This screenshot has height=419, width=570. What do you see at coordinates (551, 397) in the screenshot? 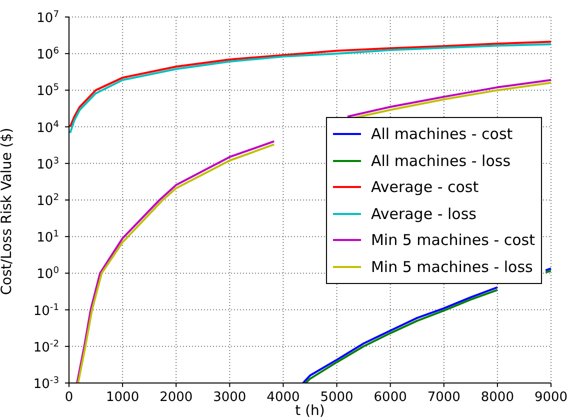
I see `x-tick-label: 9000` at bounding box center [551, 397].